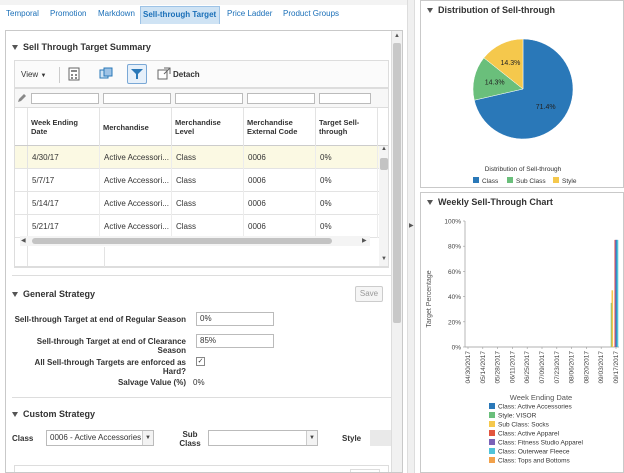  What do you see at coordinates (200, 361) in the screenshot?
I see `hard-targets-checkbox: ✓` at bounding box center [200, 361].